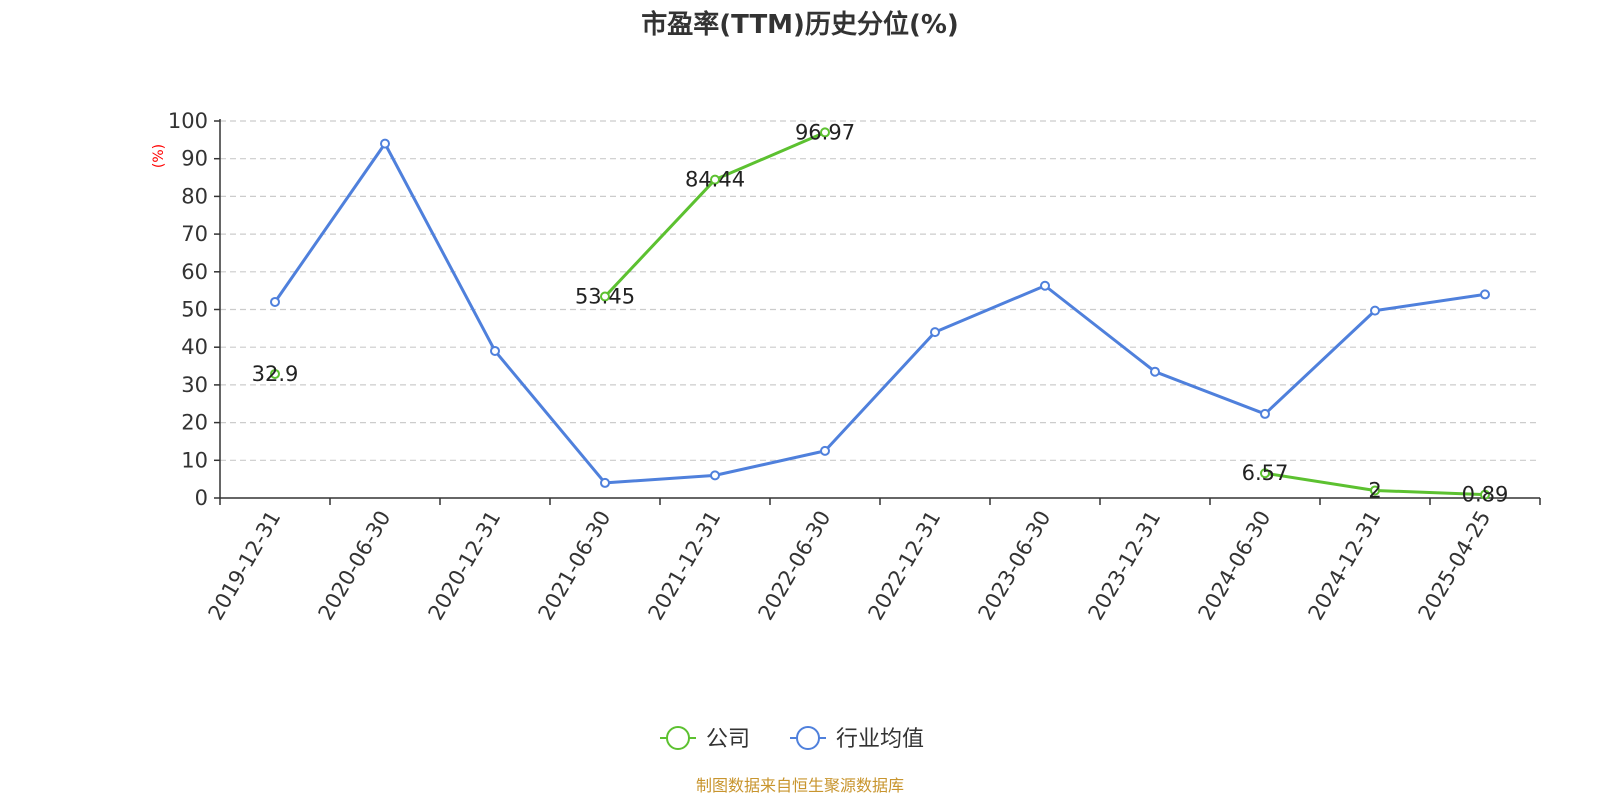 The height and width of the screenshot is (800, 1600). I want to click on y-tick-label: 30, so click(194, 385).